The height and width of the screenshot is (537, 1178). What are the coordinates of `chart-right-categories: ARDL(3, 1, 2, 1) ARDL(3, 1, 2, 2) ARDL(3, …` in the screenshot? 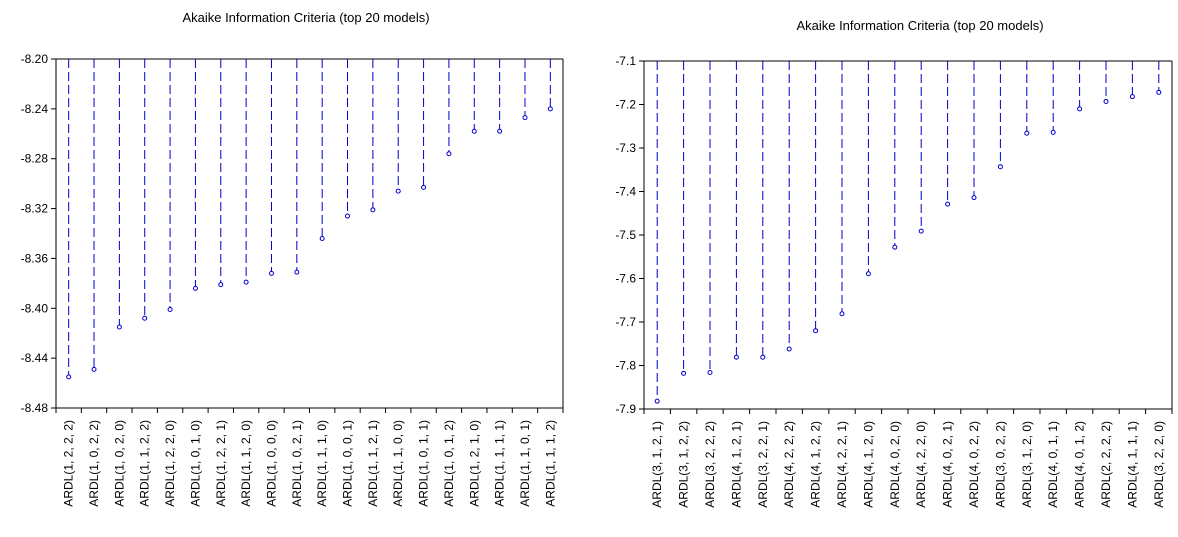 It's located at (908, 458).